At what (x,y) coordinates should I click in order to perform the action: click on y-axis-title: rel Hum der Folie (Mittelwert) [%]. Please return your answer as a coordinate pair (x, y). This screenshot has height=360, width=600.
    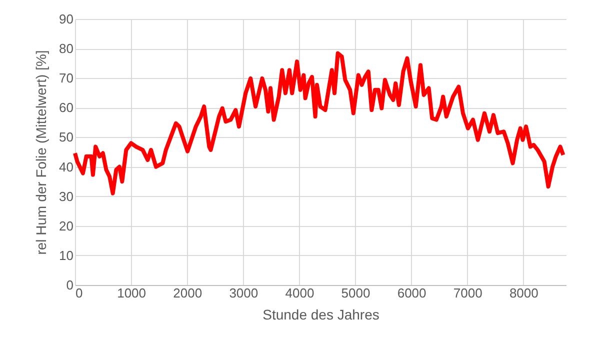
    Looking at the image, I should click on (41, 152).